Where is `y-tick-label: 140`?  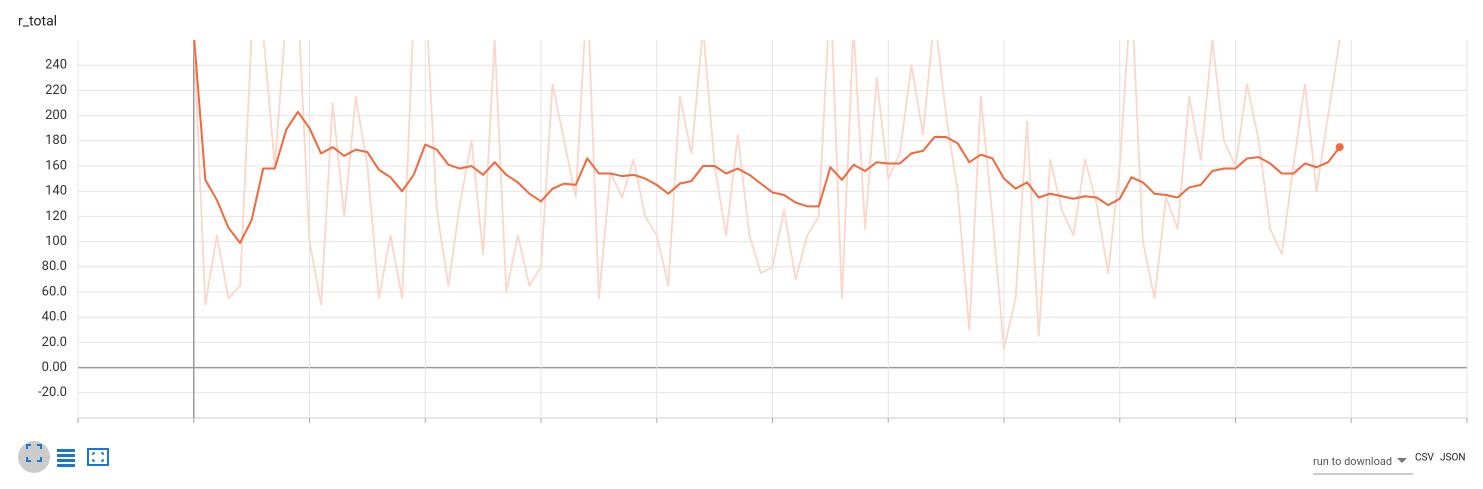 y-tick-label: 140 is located at coordinates (56, 191).